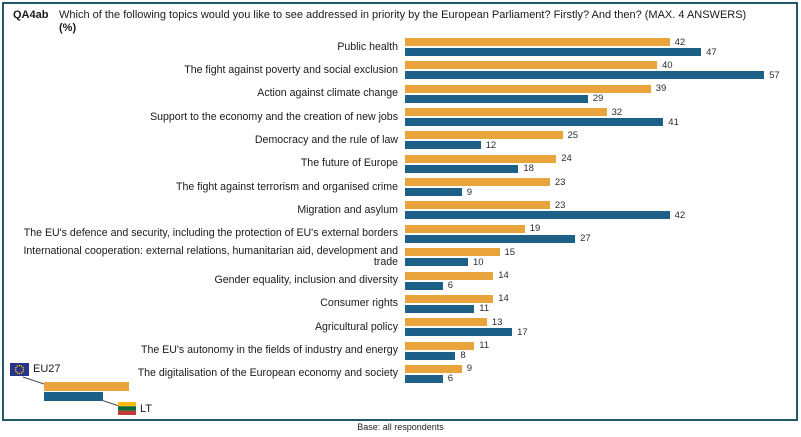 This screenshot has width=801, height=437. I want to click on chart-row: Migration and asylum 23 42, so click(400, 210).